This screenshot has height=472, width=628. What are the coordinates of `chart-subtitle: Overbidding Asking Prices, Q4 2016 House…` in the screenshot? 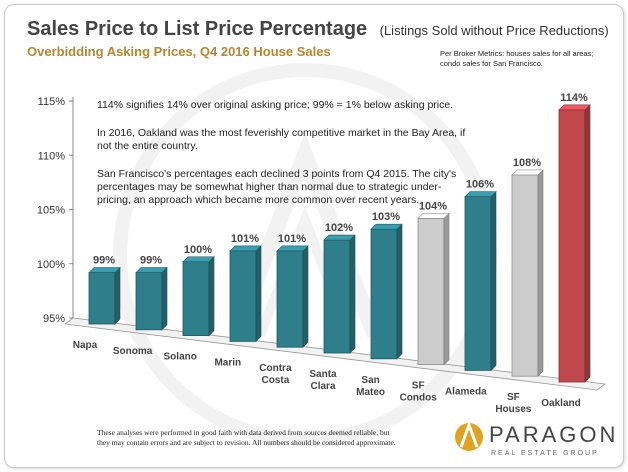 It's located at (179, 51).